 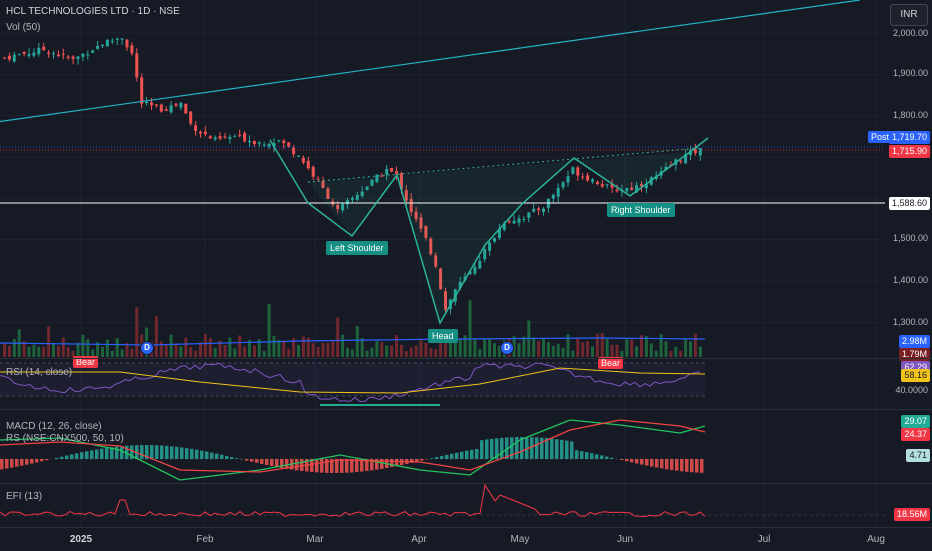 I want to click on time-tick: May, so click(x=520, y=539).